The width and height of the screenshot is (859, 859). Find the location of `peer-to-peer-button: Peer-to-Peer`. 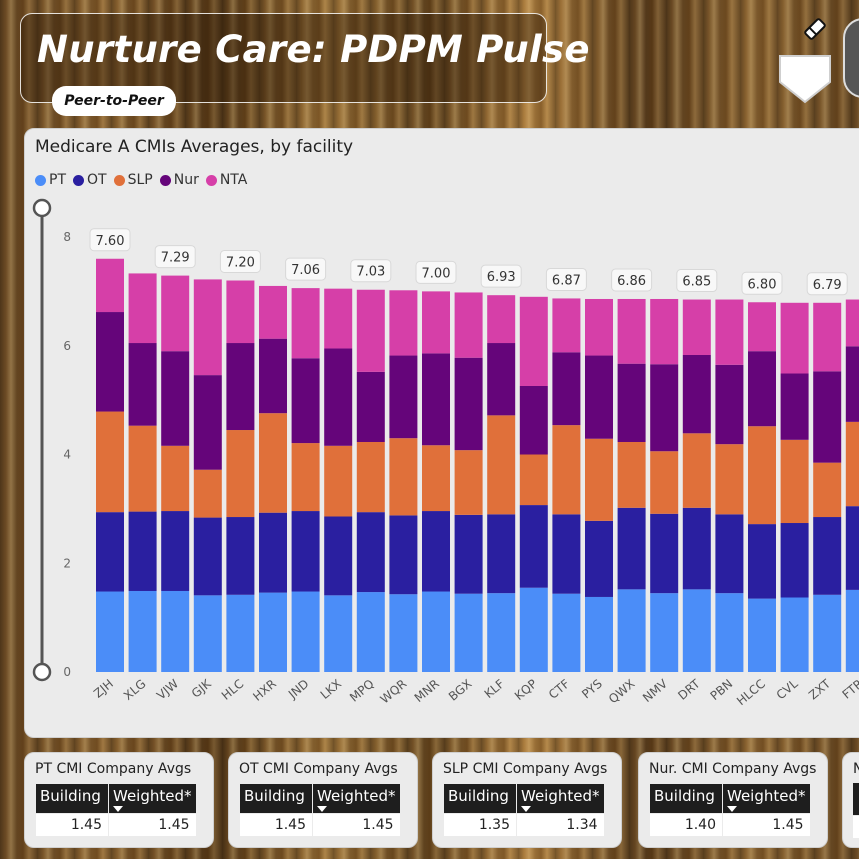

peer-to-peer-button: Peer-to-Peer is located at coordinates (114, 101).